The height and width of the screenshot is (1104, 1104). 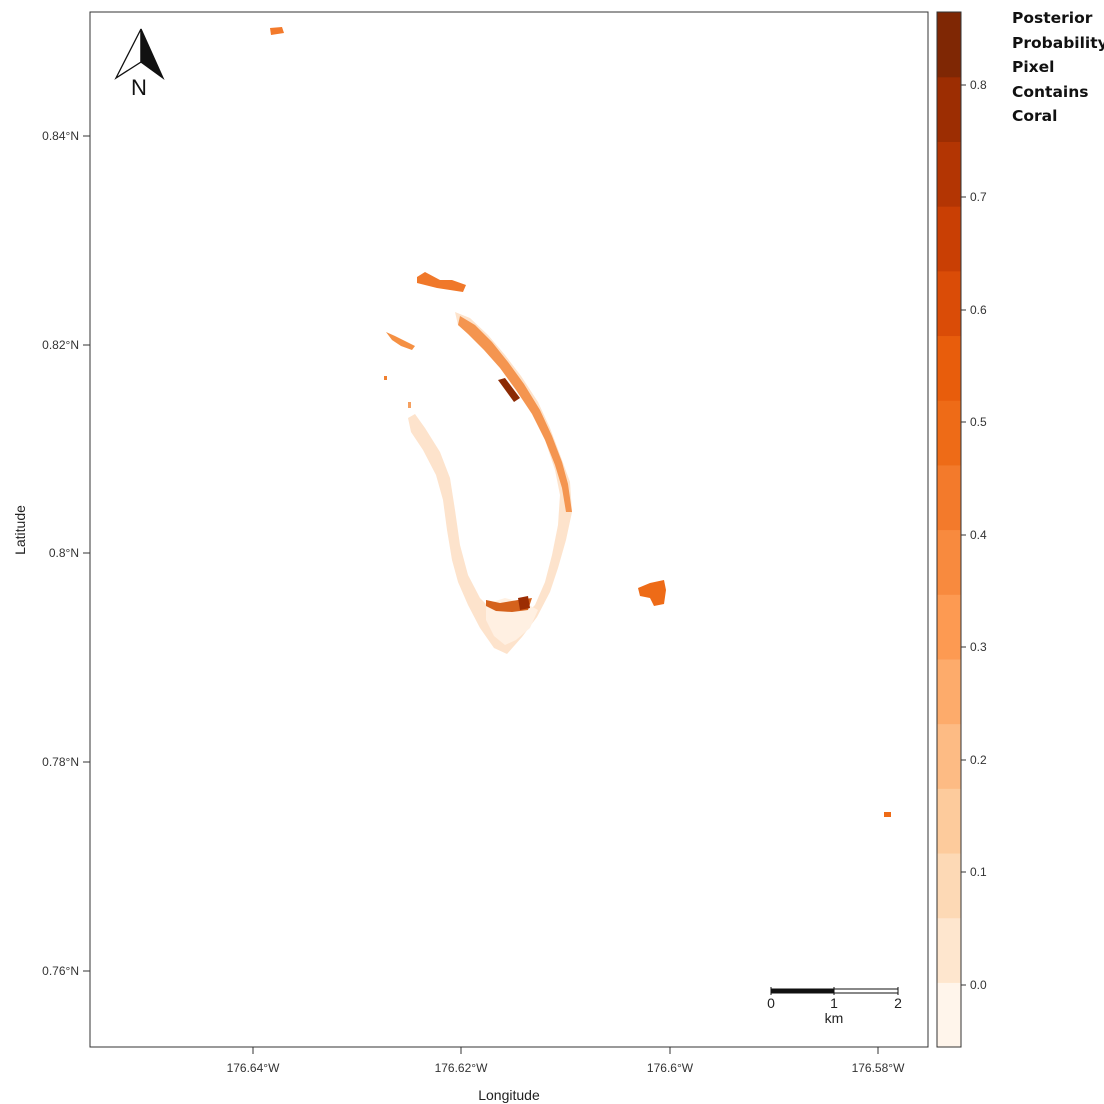 I want to click on islet-southeast, so click(x=887, y=814).